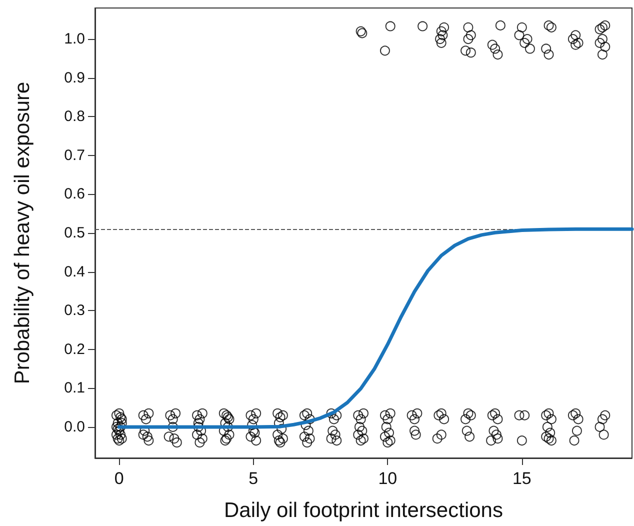 This screenshot has width=634, height=526. What do you see at coordinates (74, 271) in the screenshot?
I see `y-tick-label: 0.4` at bounding box center [74, 271].